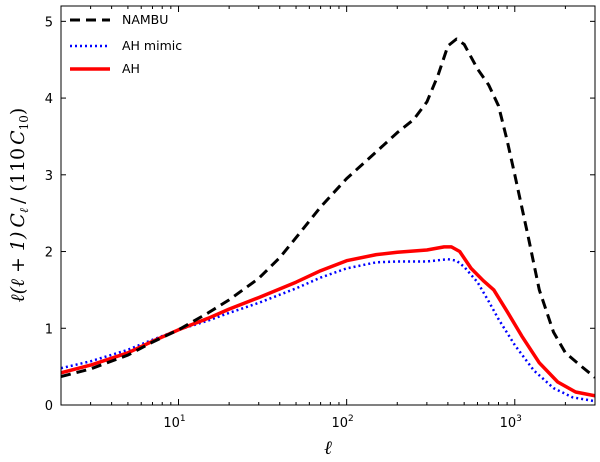  Describe the element at coordinates (145, 19) in the screenshot. I see `legend-label-nambu: NAMBU` at that location.